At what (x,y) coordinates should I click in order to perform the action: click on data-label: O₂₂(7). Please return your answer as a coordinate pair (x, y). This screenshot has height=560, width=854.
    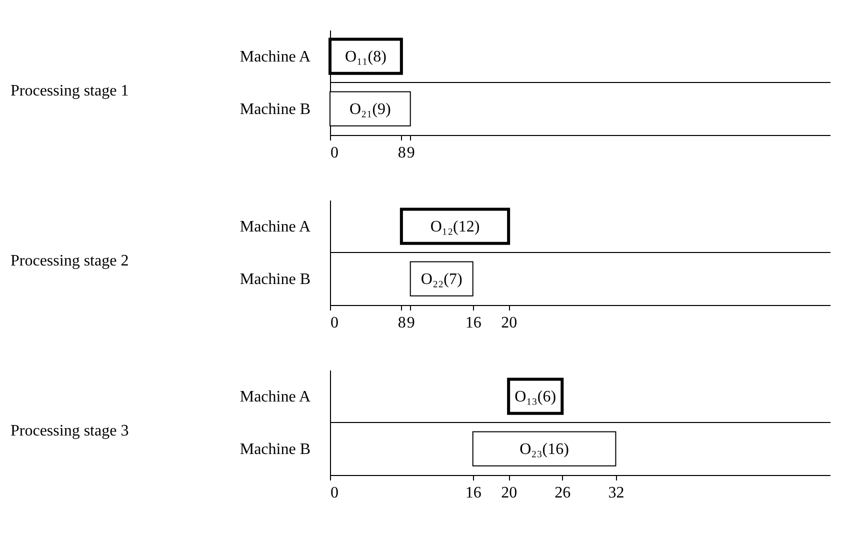
    Looking at the image, I should click on (441, 279).